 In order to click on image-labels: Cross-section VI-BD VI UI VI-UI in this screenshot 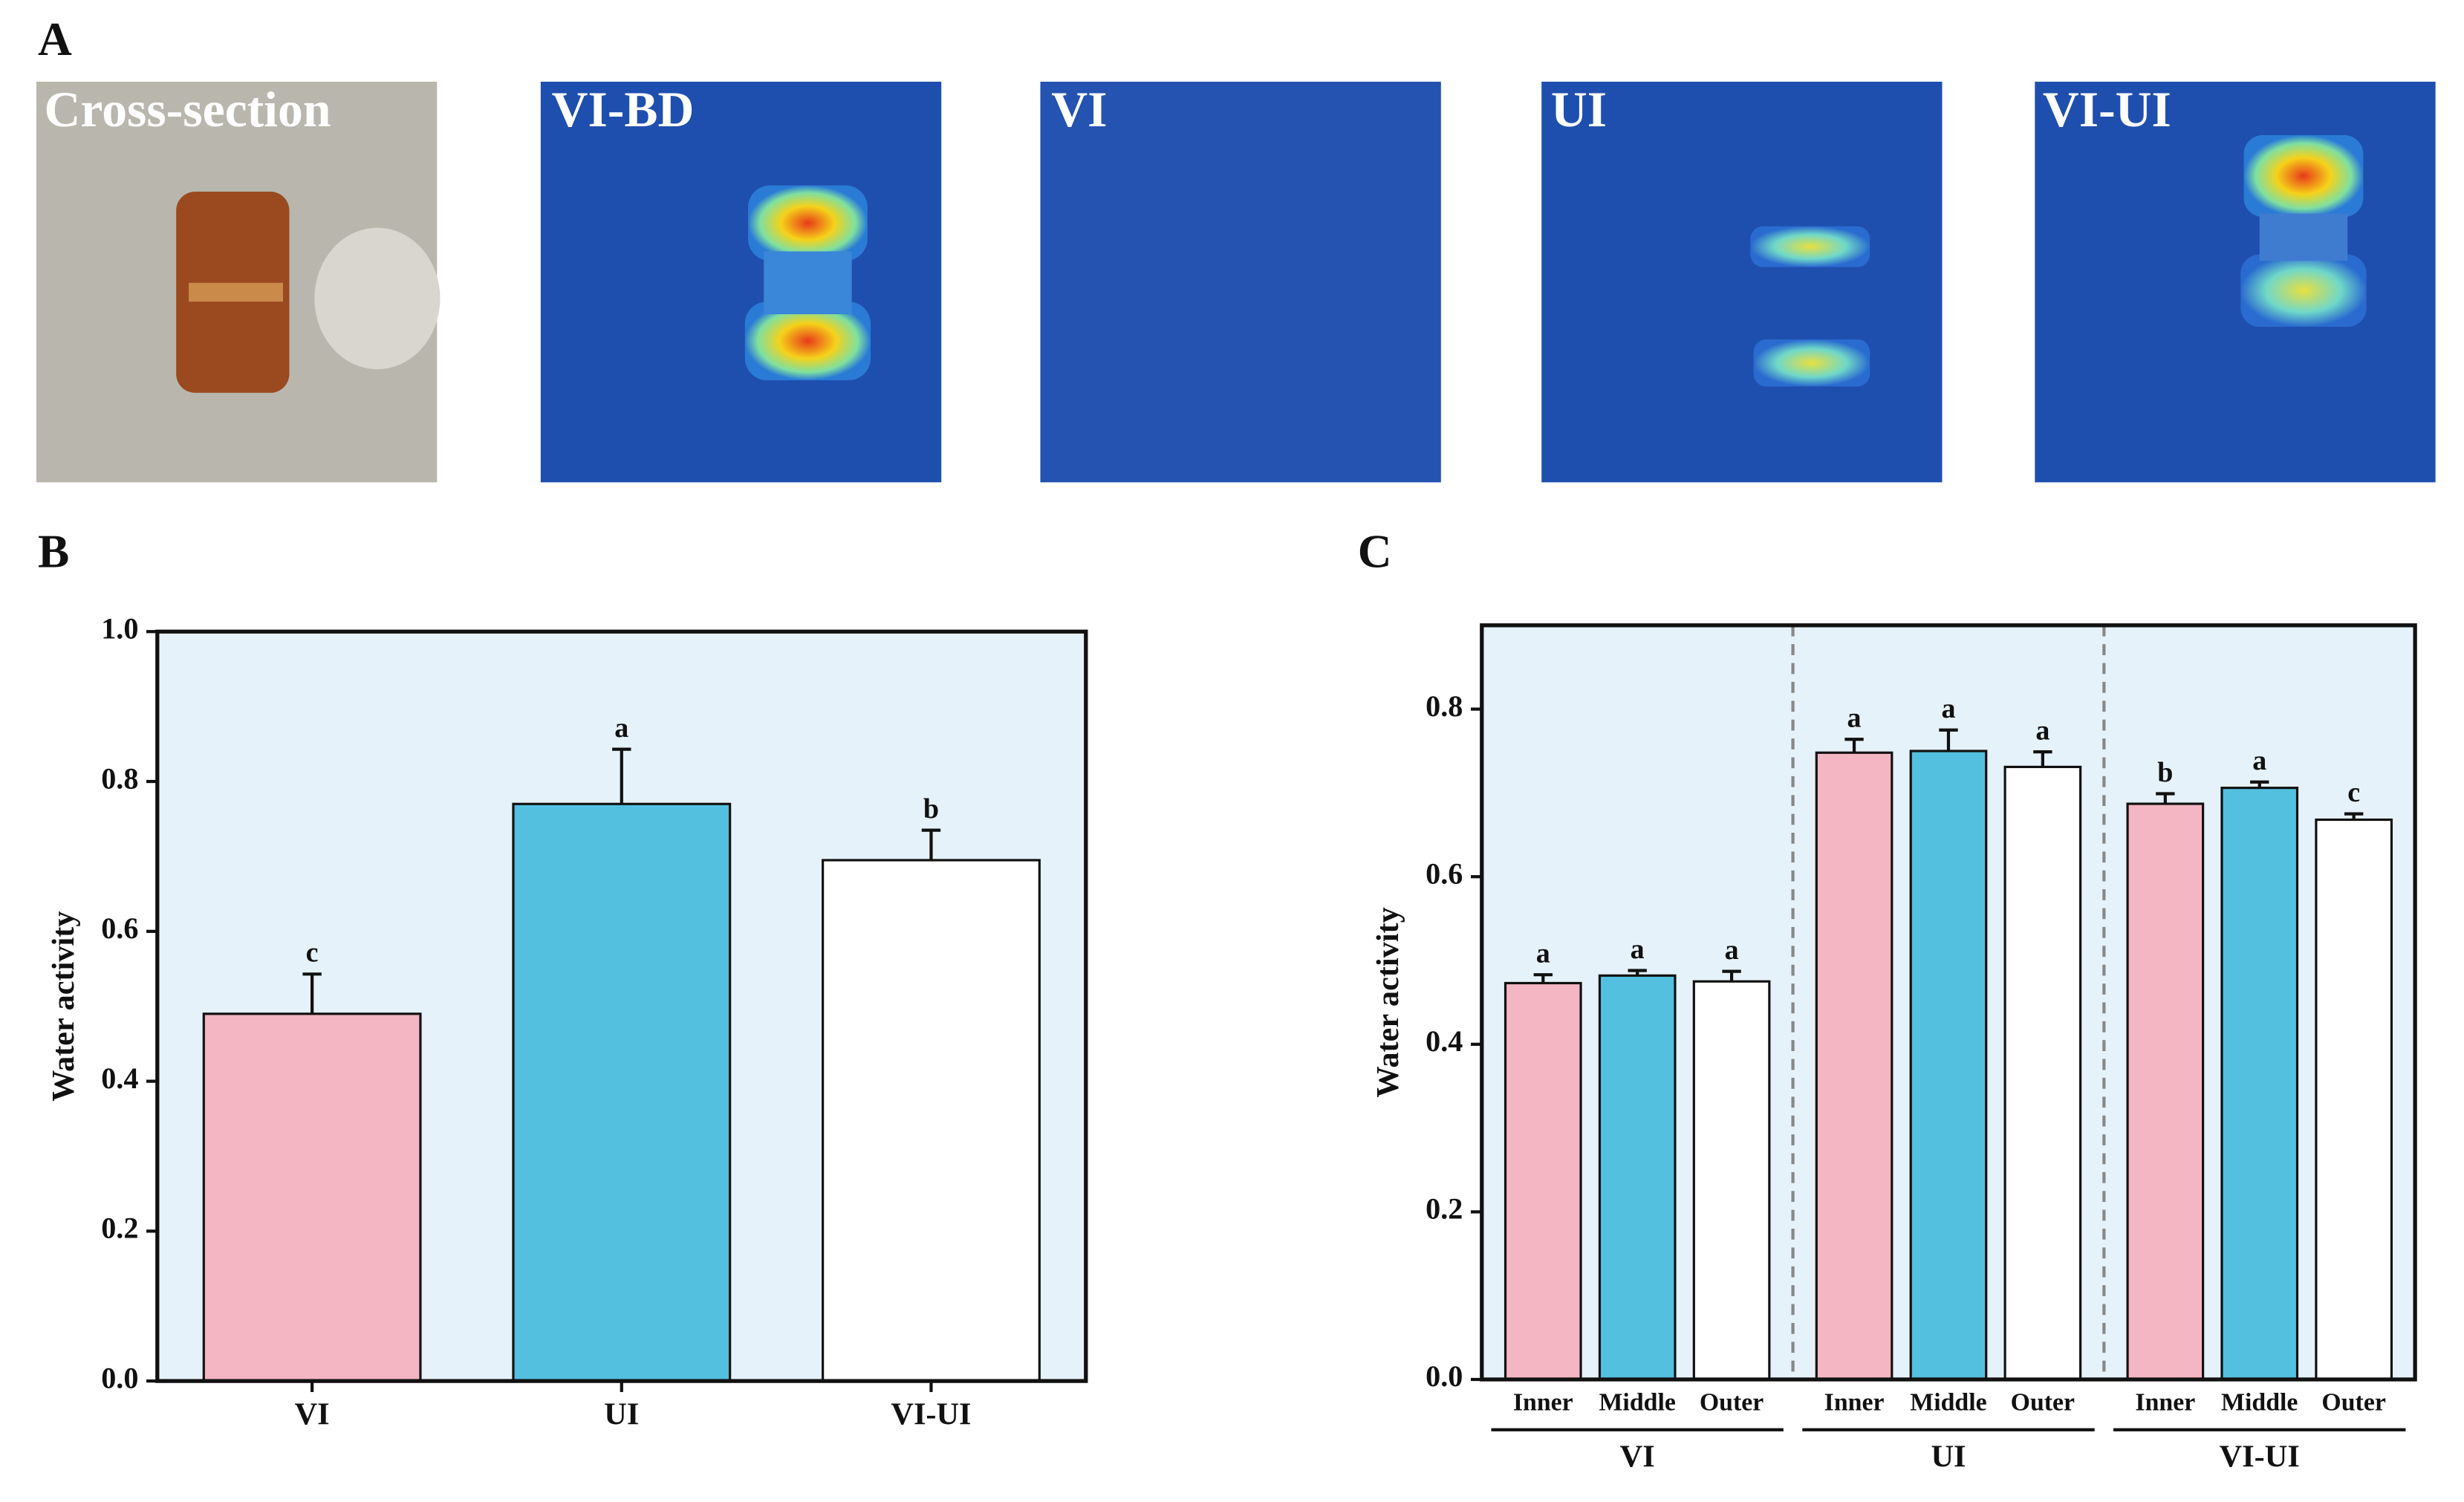, I will do `click(1108, 109)`.